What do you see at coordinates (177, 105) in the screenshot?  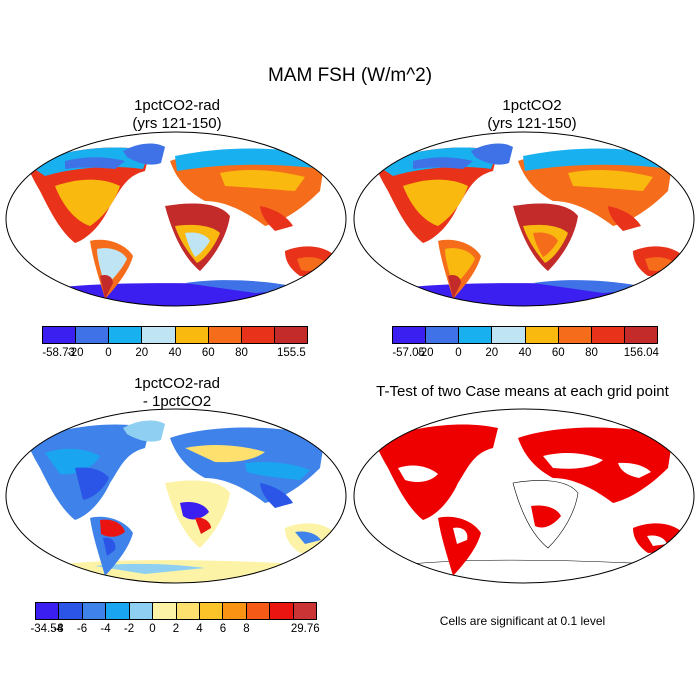 I see `panel1-title: 1pctCO2-rad` at bounding box center [177, 105].